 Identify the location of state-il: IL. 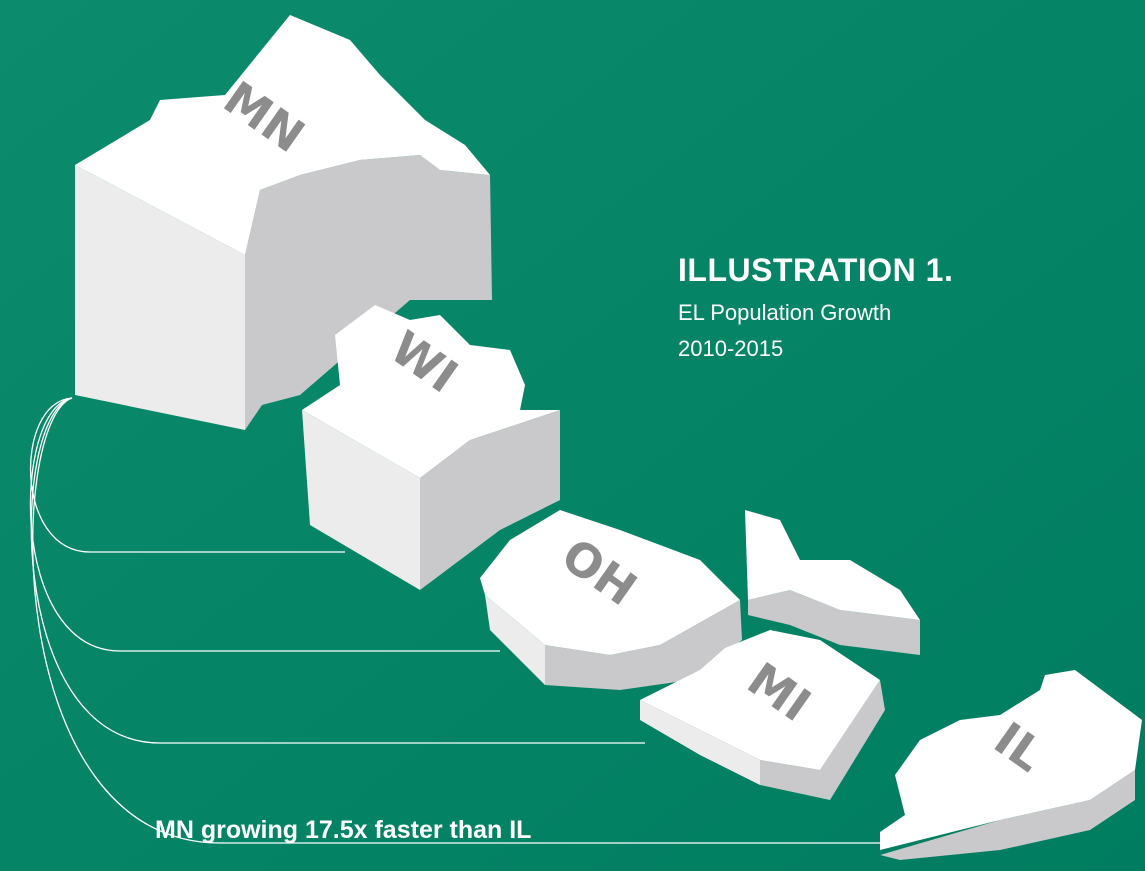
(1011, 765).